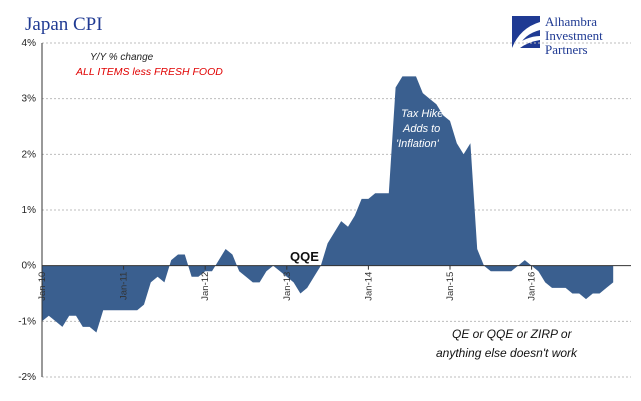 The image size is (641, 401). What do you see at coordinates (512, 334) in the screenshot?
I see `note-line1: QE or QQE or ZIRP or` at bounding box center [512, 334].